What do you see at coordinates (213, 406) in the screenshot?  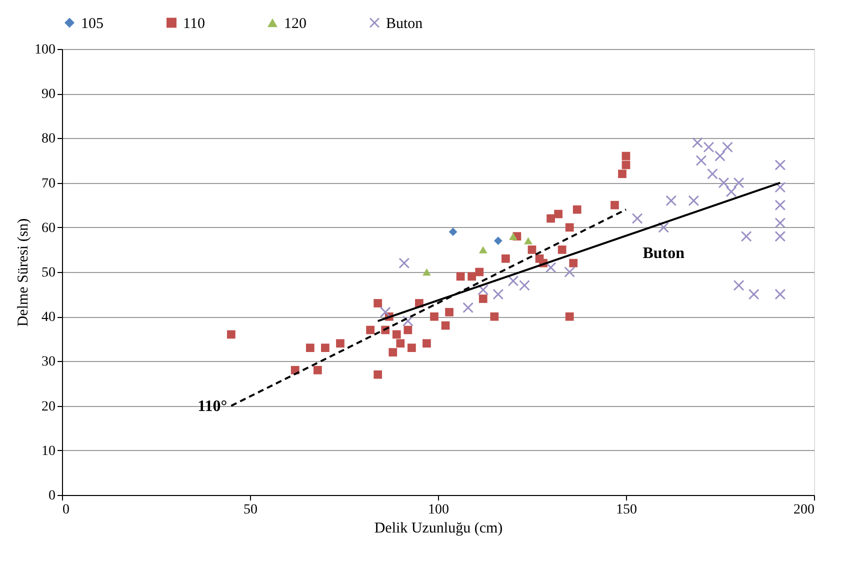 I see `annotation: 110°` at bounding box center [213, 406].